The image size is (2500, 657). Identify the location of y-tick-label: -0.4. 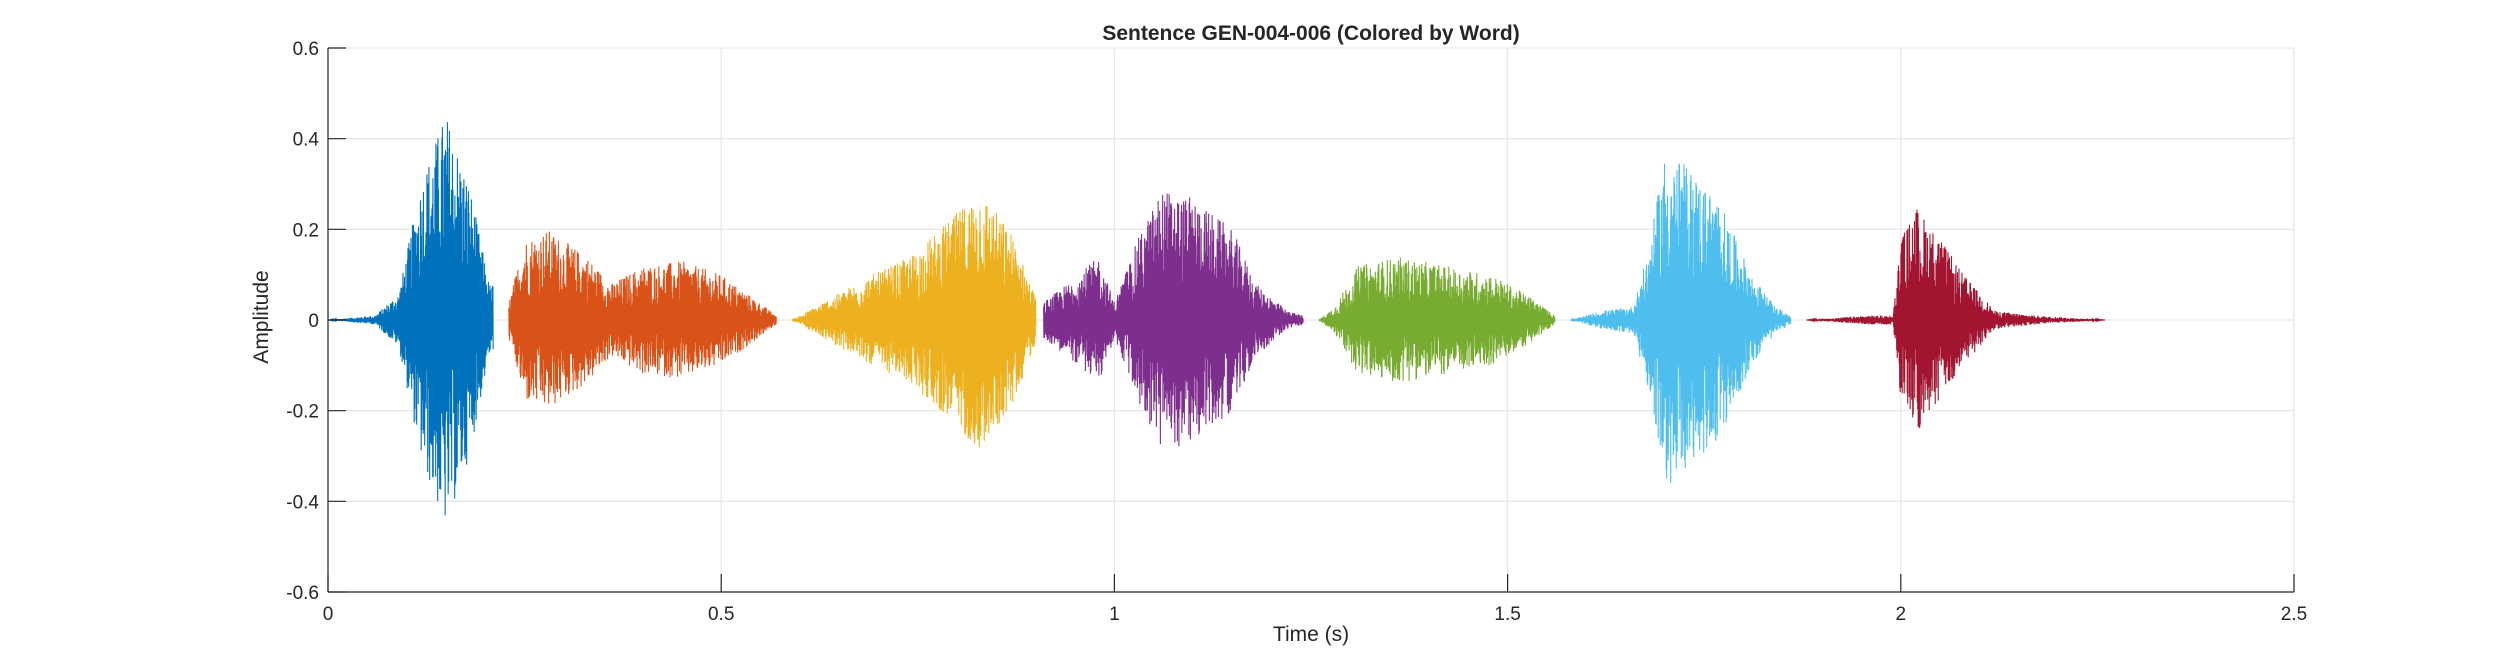
(302, 502).